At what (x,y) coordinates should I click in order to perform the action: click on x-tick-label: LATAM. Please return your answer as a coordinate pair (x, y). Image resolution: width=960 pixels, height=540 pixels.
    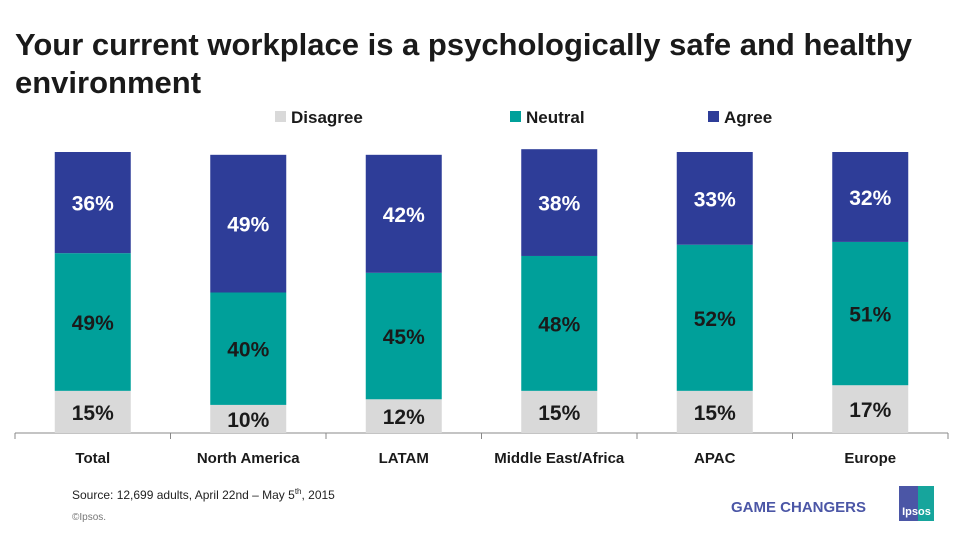
    Looking at the image, I should click on (404, 458).